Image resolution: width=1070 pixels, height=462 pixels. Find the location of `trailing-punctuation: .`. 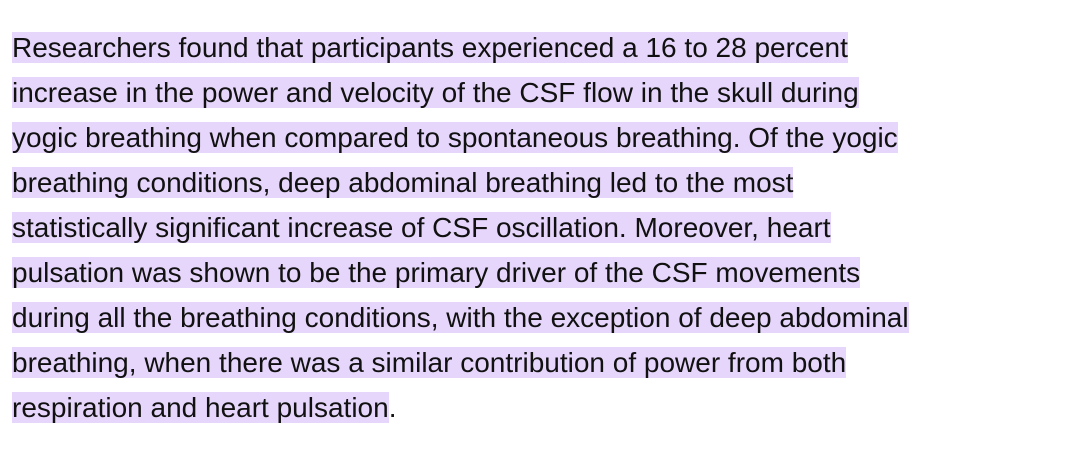

trailing-punctuation: . is located at coordinates (392, 407).